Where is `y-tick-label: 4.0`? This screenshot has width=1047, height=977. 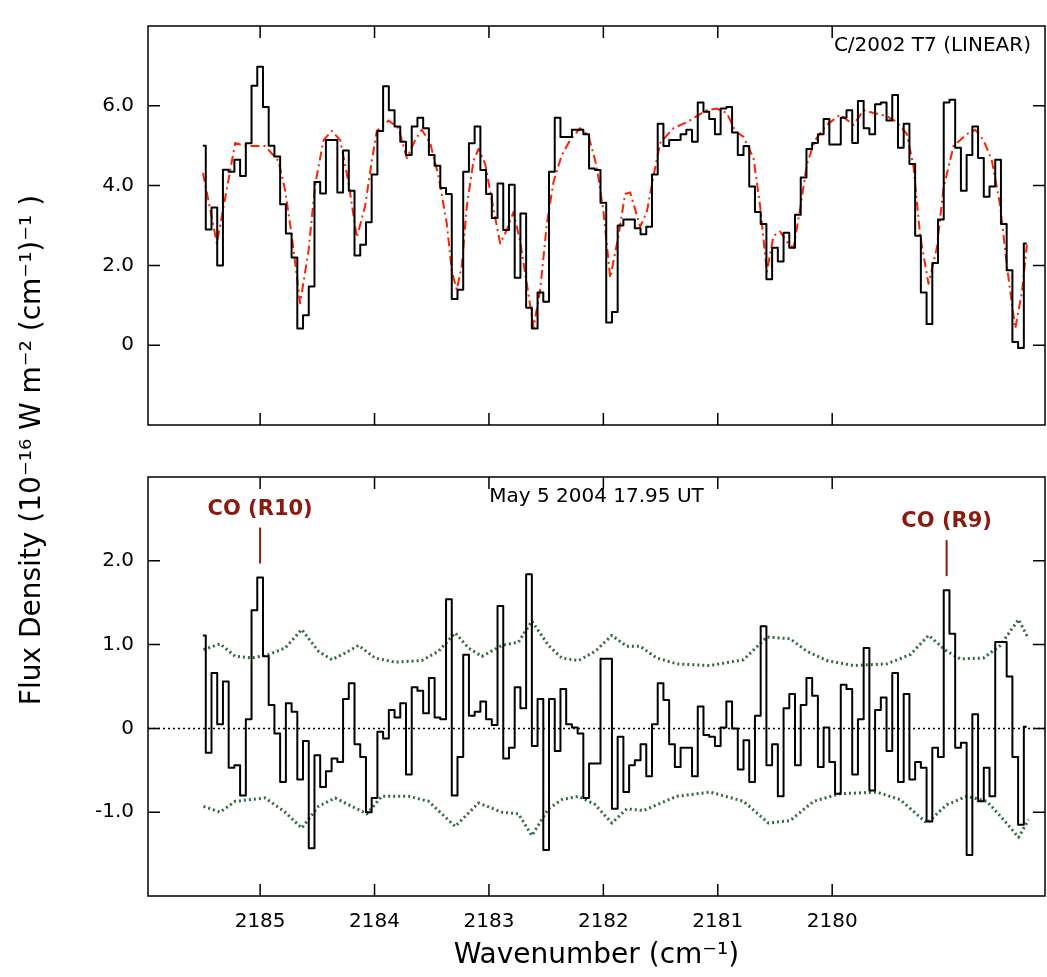
y-tick-label: 4.0 is located at coordinates (118, 183).